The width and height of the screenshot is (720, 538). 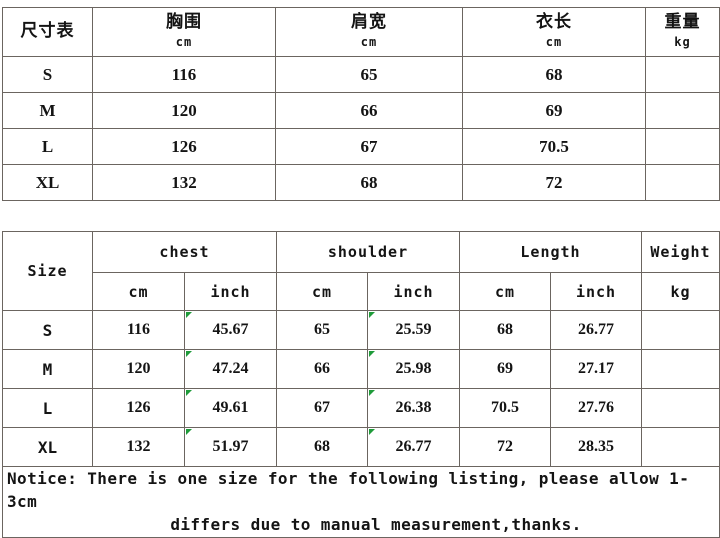 What do you see at coordinates (322, 291) in the screenshot?
I see `header-unit-shoulder-cm: cm` at bounding box center [322, 291].